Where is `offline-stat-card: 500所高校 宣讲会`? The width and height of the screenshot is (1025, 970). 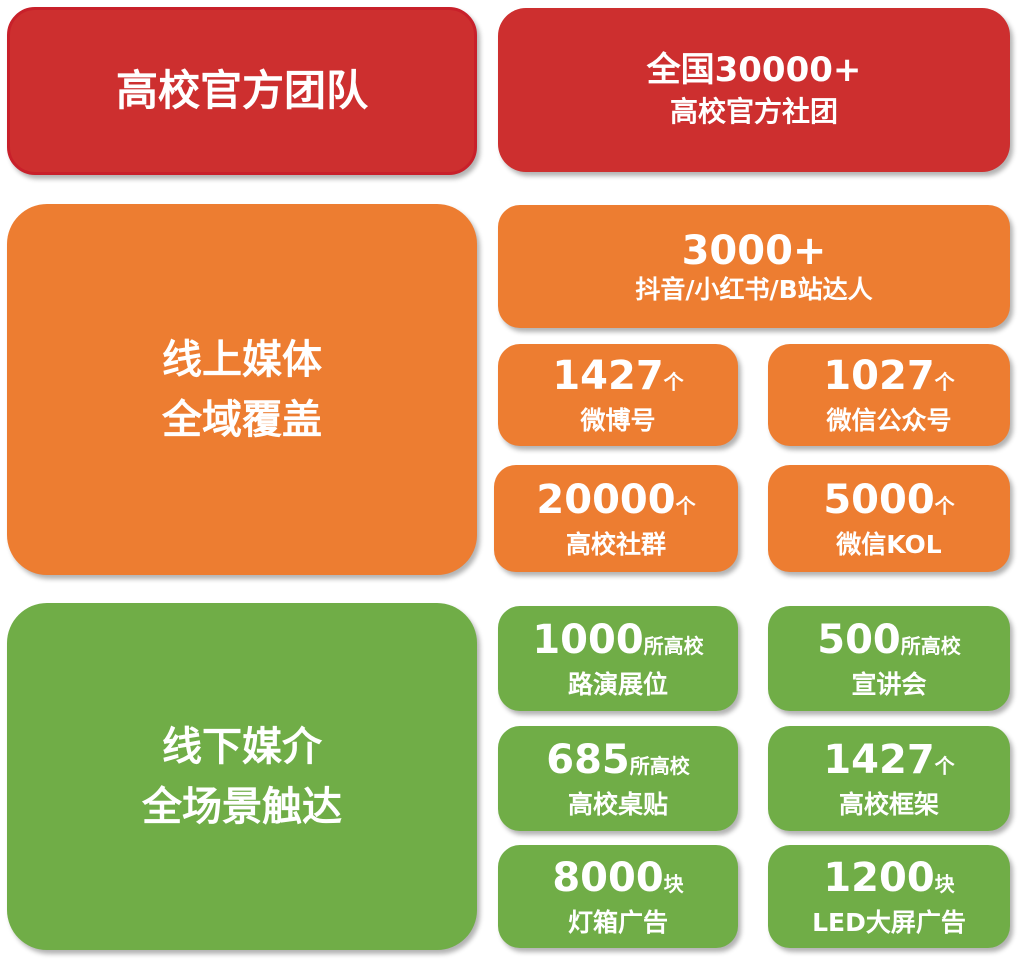 offline-stat-card: 500所高校 宣讲会 is located at coordinates (889, 658).